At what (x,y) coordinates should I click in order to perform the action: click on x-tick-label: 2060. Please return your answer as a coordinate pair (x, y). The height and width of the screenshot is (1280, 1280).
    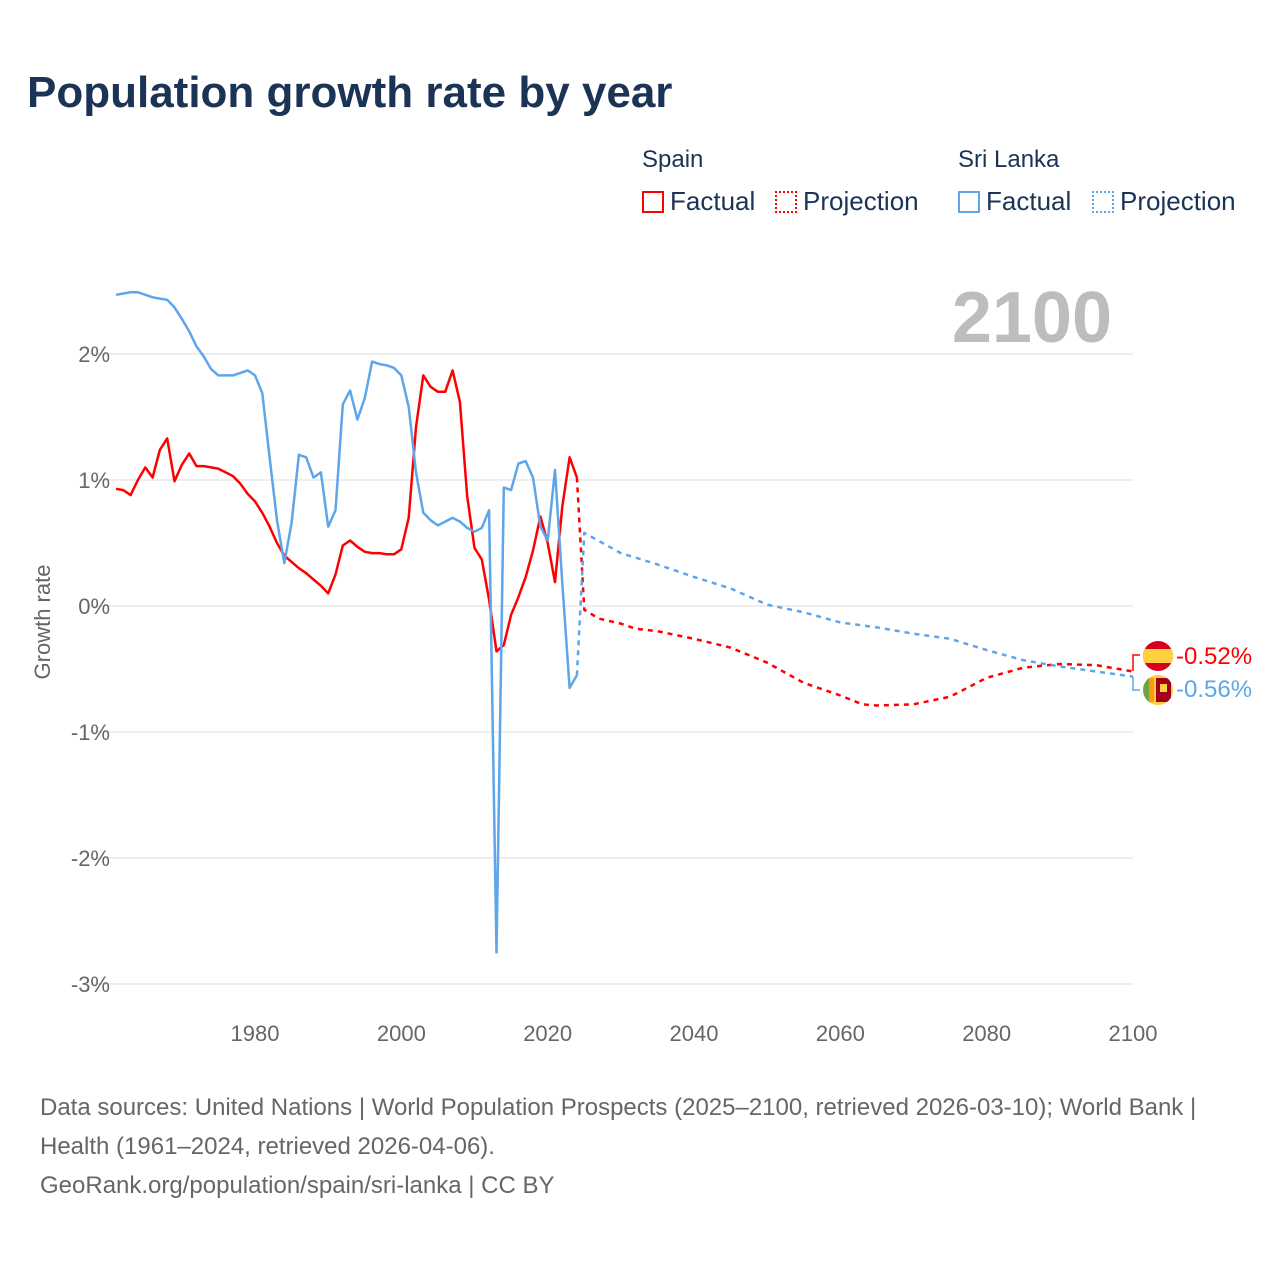
    Looking at the image, I should click on (840, 1033).